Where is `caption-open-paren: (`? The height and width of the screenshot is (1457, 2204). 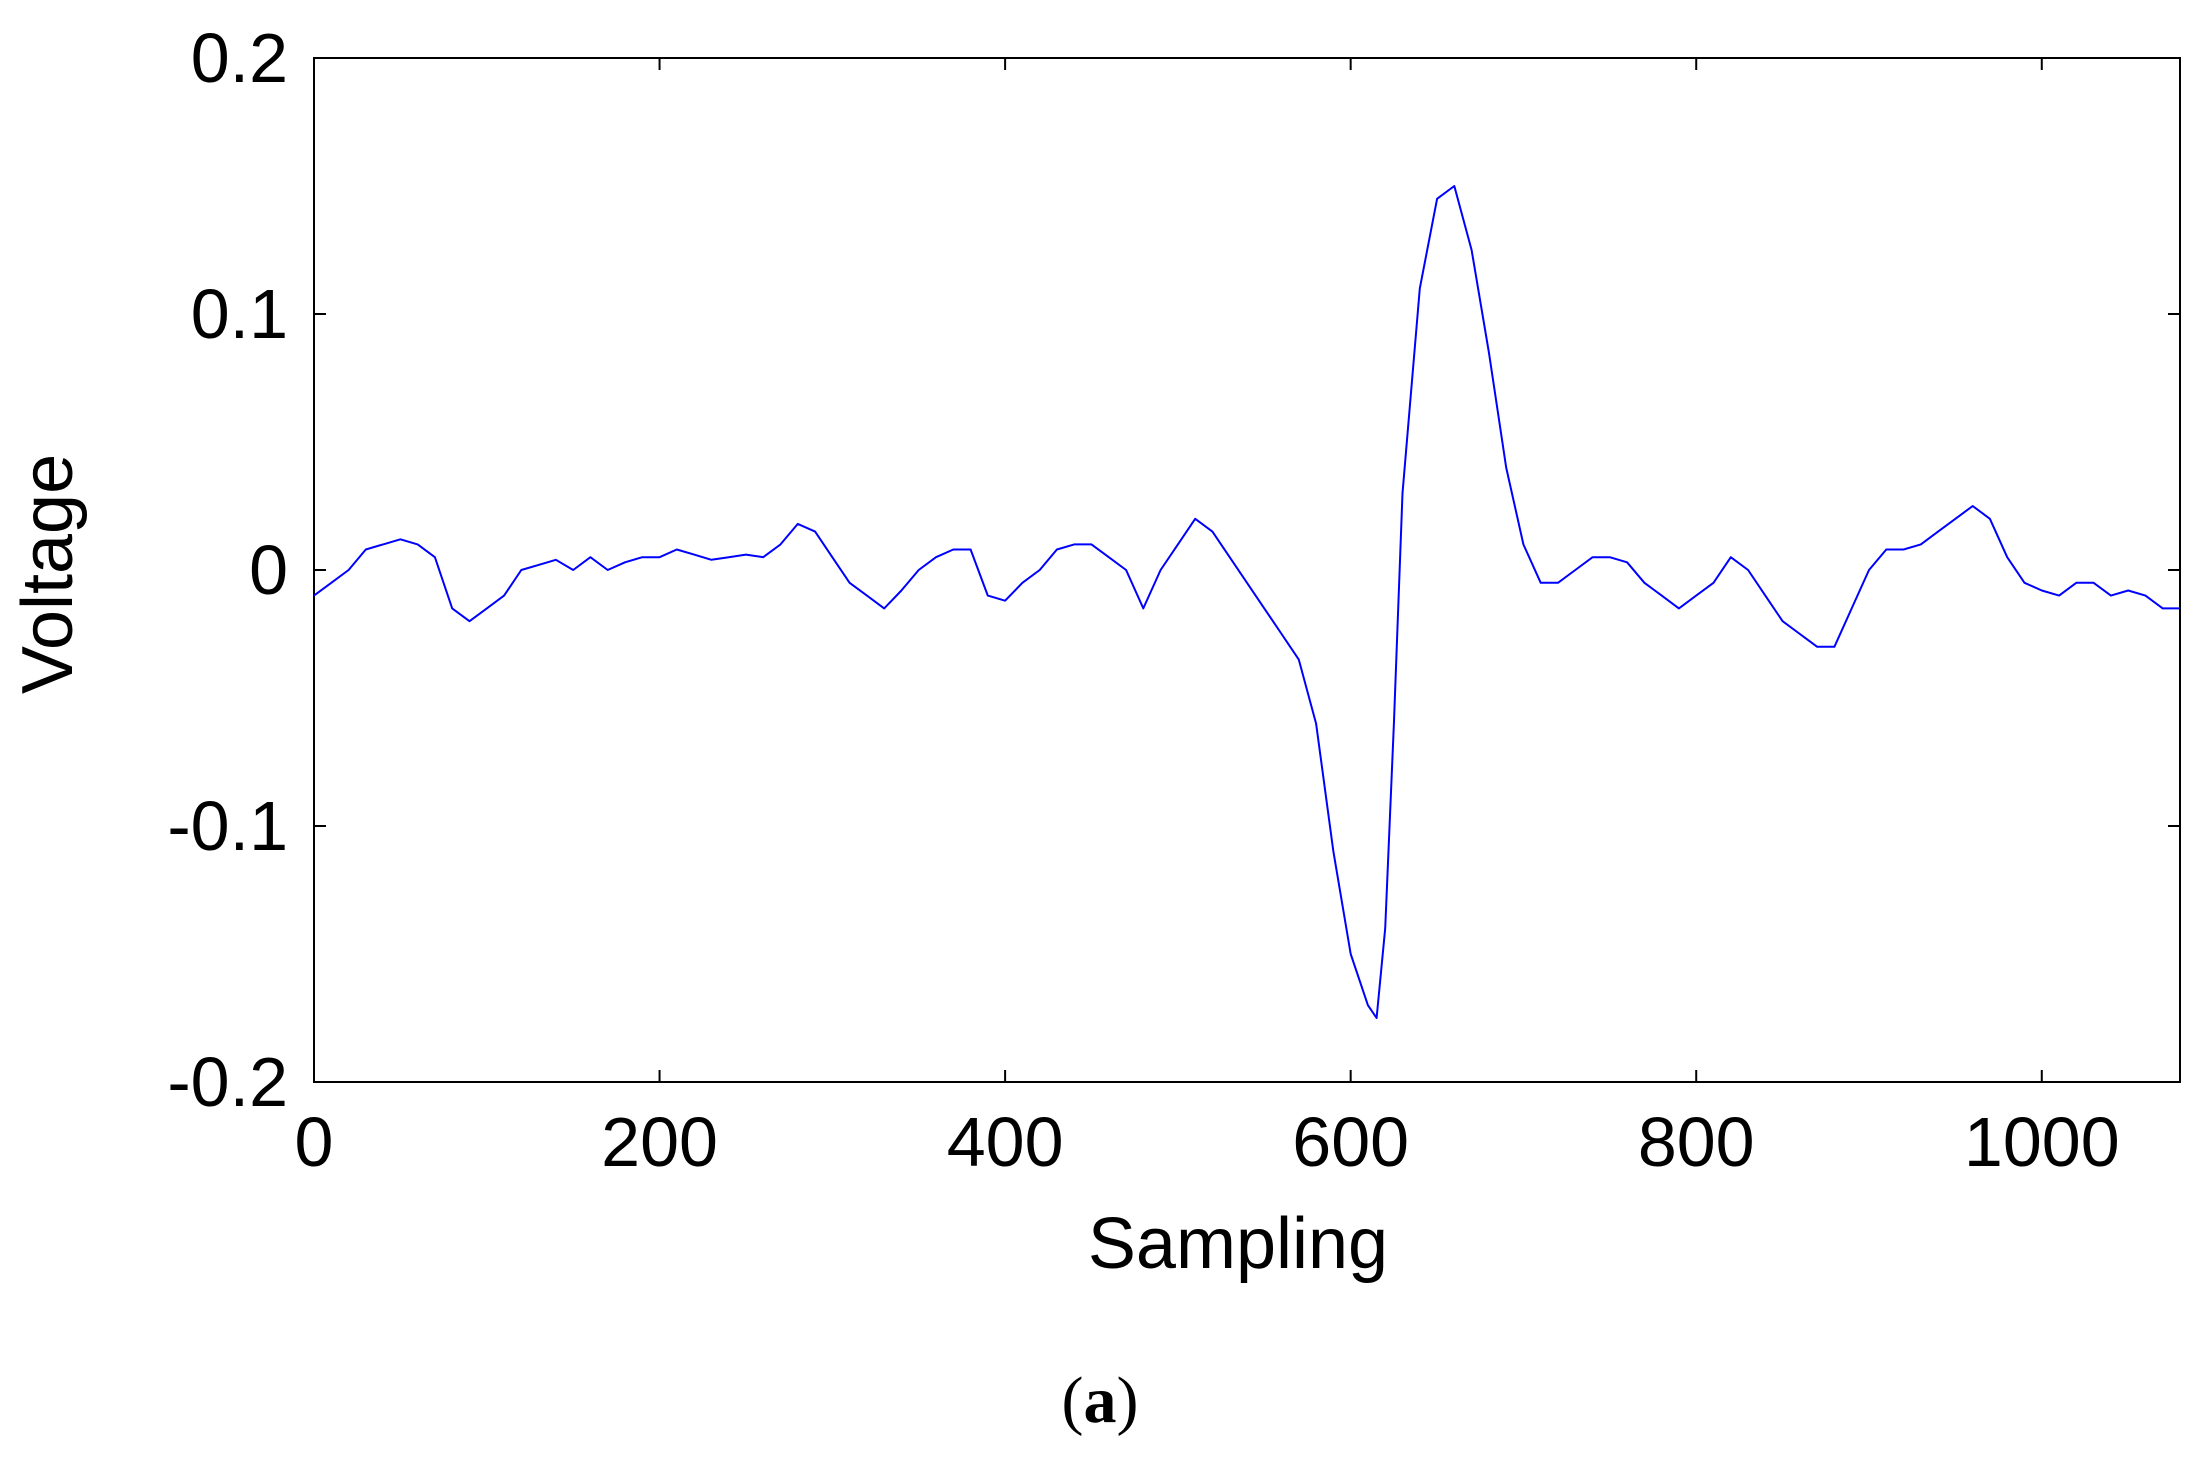
caption-open-paren: ( is located at coordinates (1073, 1400).